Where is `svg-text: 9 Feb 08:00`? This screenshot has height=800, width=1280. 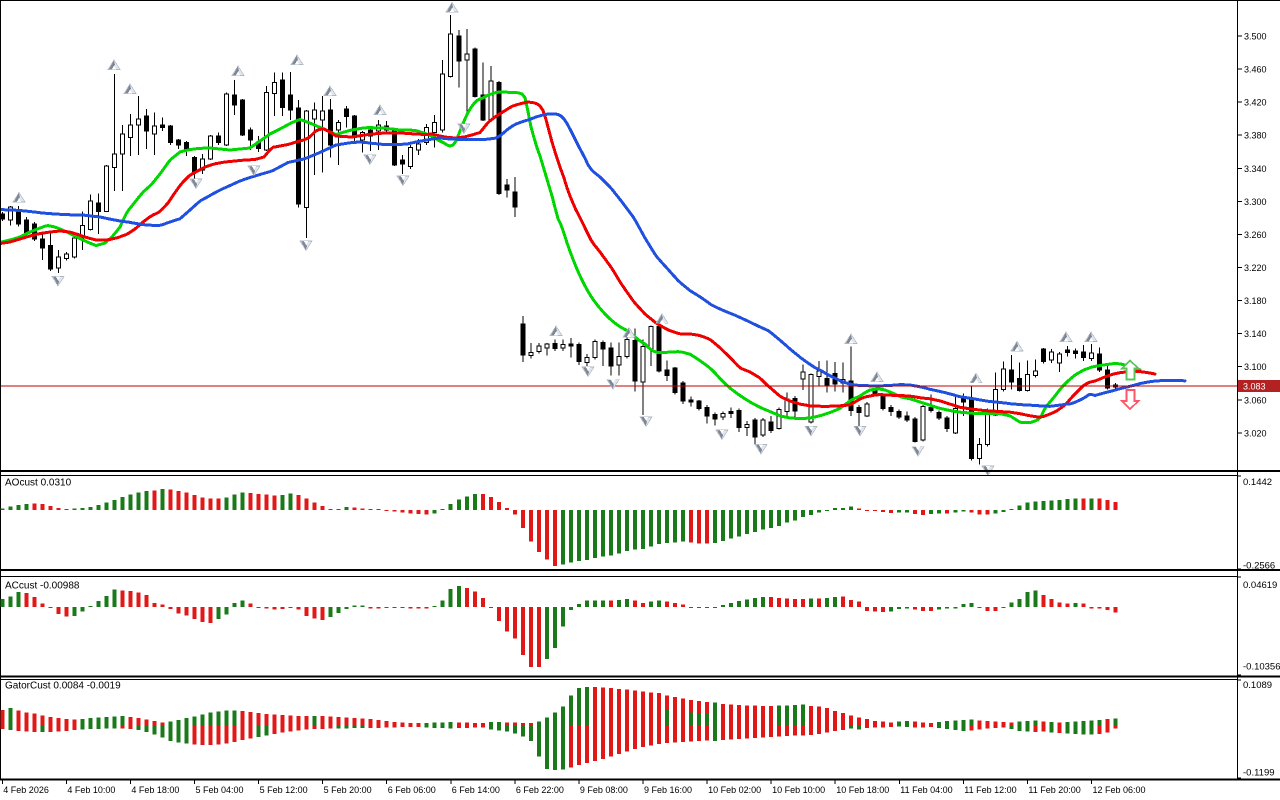 svg-text: 9 Feb 08:00 is located at coordinates (604, 790).